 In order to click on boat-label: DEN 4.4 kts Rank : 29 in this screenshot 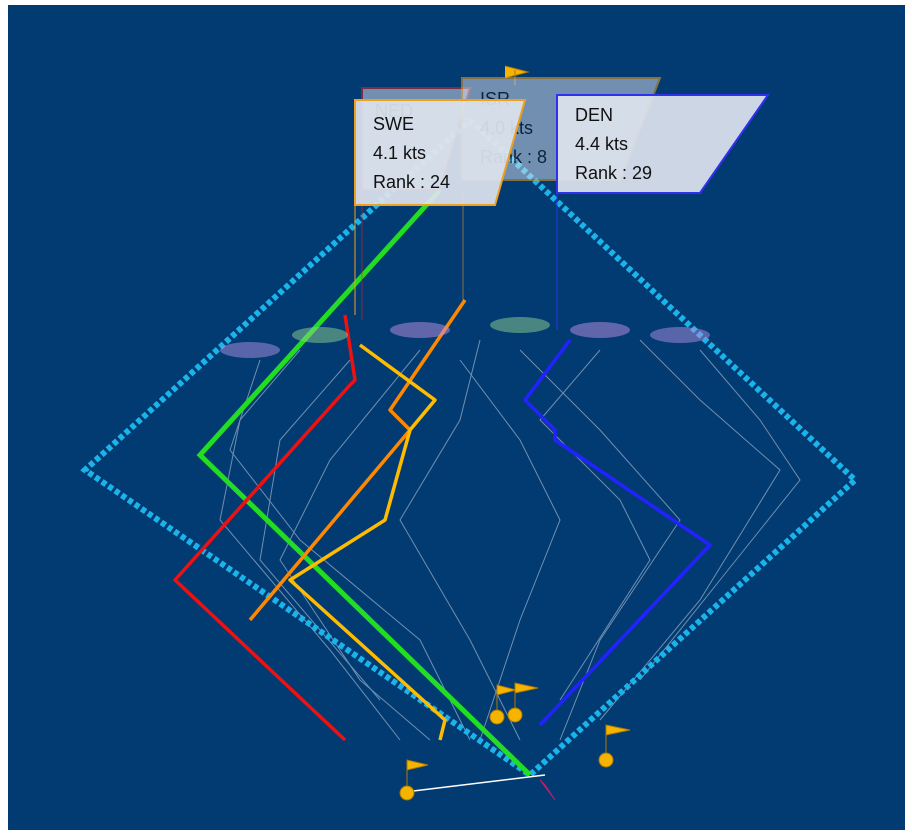, I will do `click(663, 212)`.